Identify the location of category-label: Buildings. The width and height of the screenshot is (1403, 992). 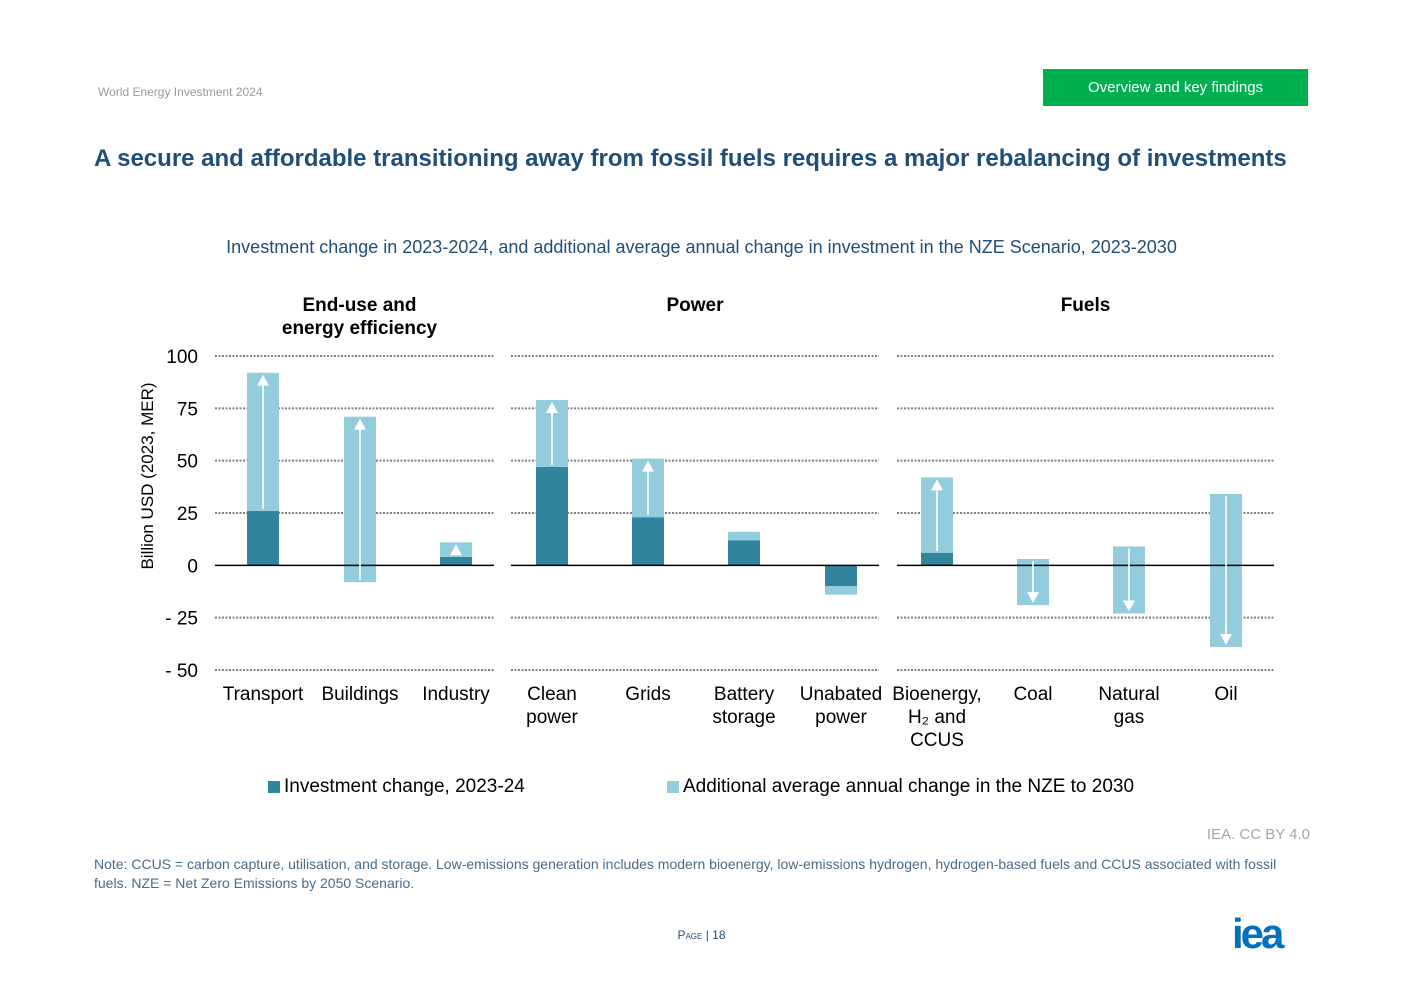
(359, 694).